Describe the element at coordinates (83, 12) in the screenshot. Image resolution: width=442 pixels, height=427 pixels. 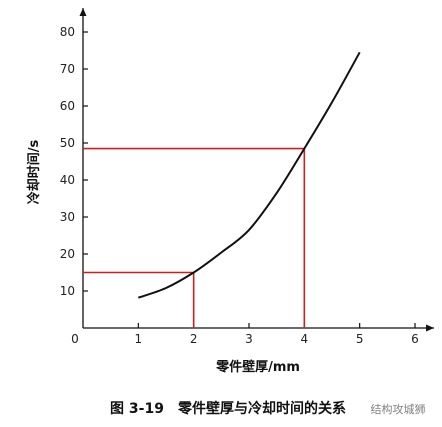
I see `y-axis-arrow` at that location.